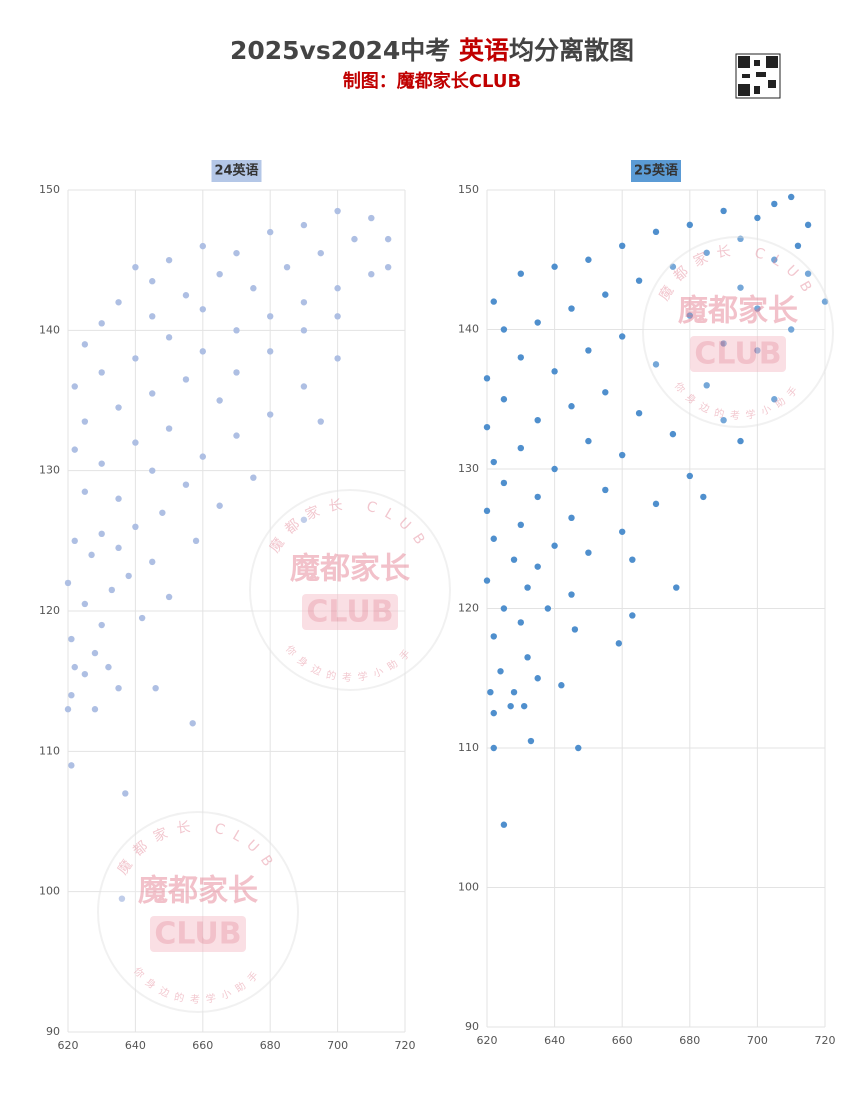 The height and width of the screenshot is (1099, 864). I want to click on x-tick-label: 680, so click(270, 1045).